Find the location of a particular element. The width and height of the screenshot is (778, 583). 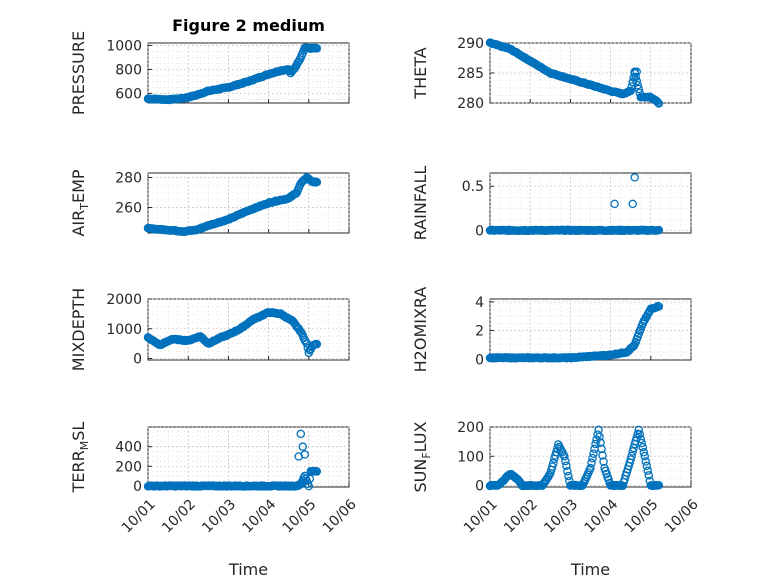

subplot-air-temp: 260 280 AIRTEMP is located at coordinates (209, 203).